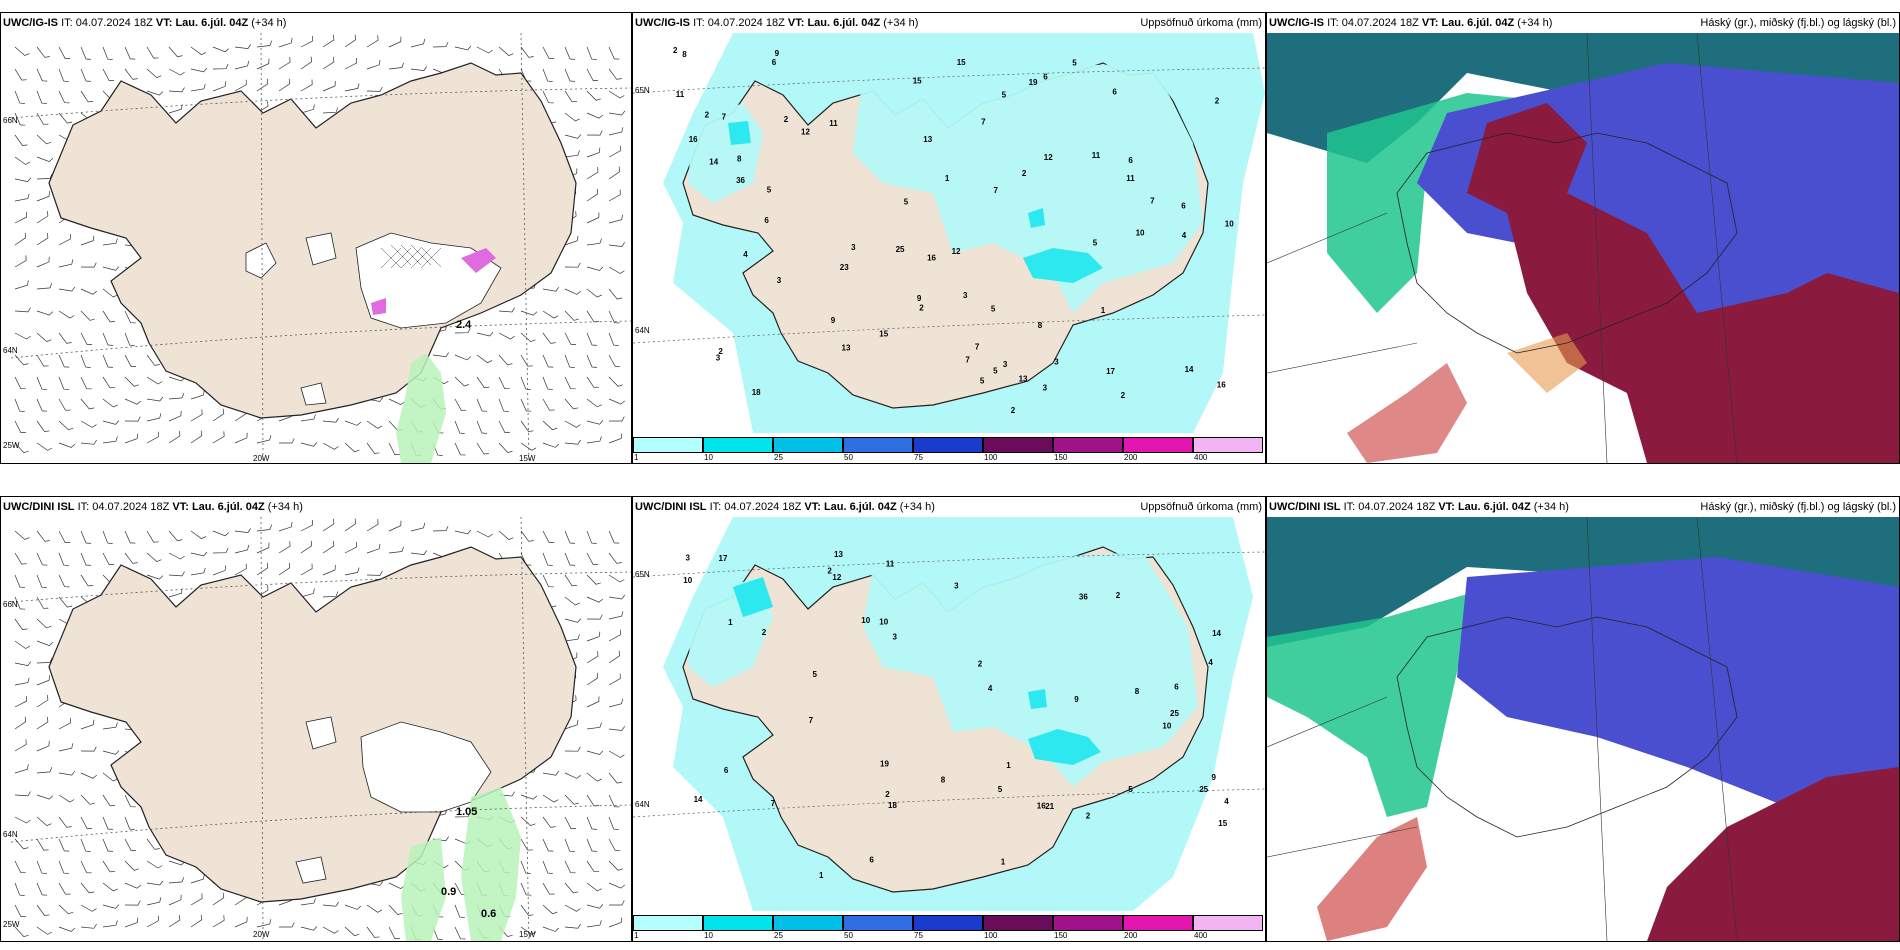  What do you see at coordinates (1131, 457) in the screenshot?
I see `colorbar-tick: 200` at bounding box center [1131, 457].